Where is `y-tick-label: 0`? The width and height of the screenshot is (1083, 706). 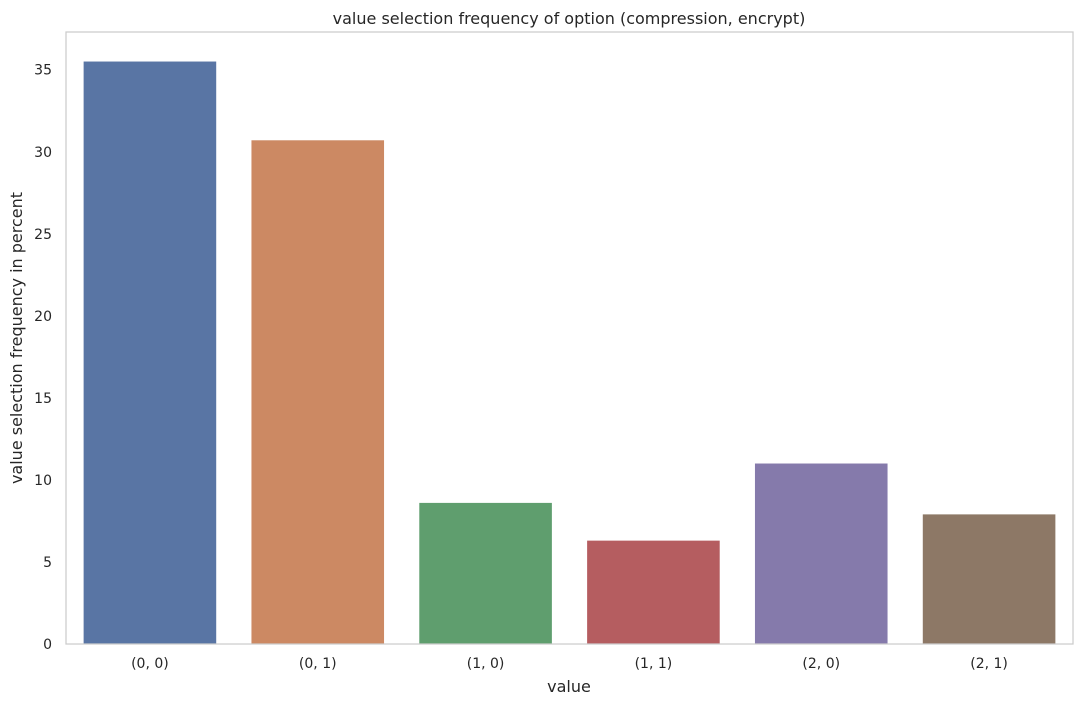
y-tick-label: 0 is located at coordinates (47, 645).